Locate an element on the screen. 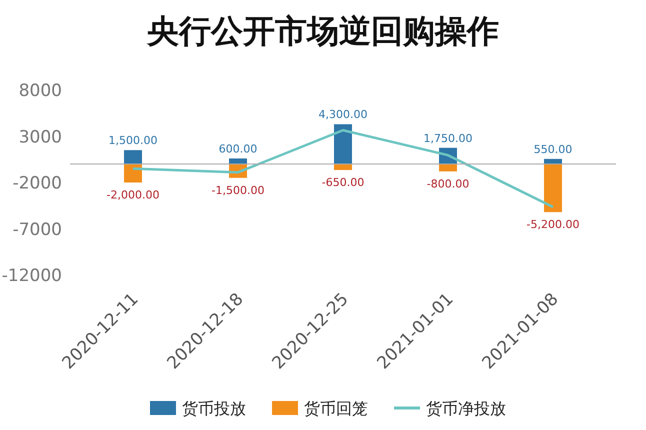 This screenshot has height=430, width=646. data-label: 4,300.00 is located at coordinates (343, 115).